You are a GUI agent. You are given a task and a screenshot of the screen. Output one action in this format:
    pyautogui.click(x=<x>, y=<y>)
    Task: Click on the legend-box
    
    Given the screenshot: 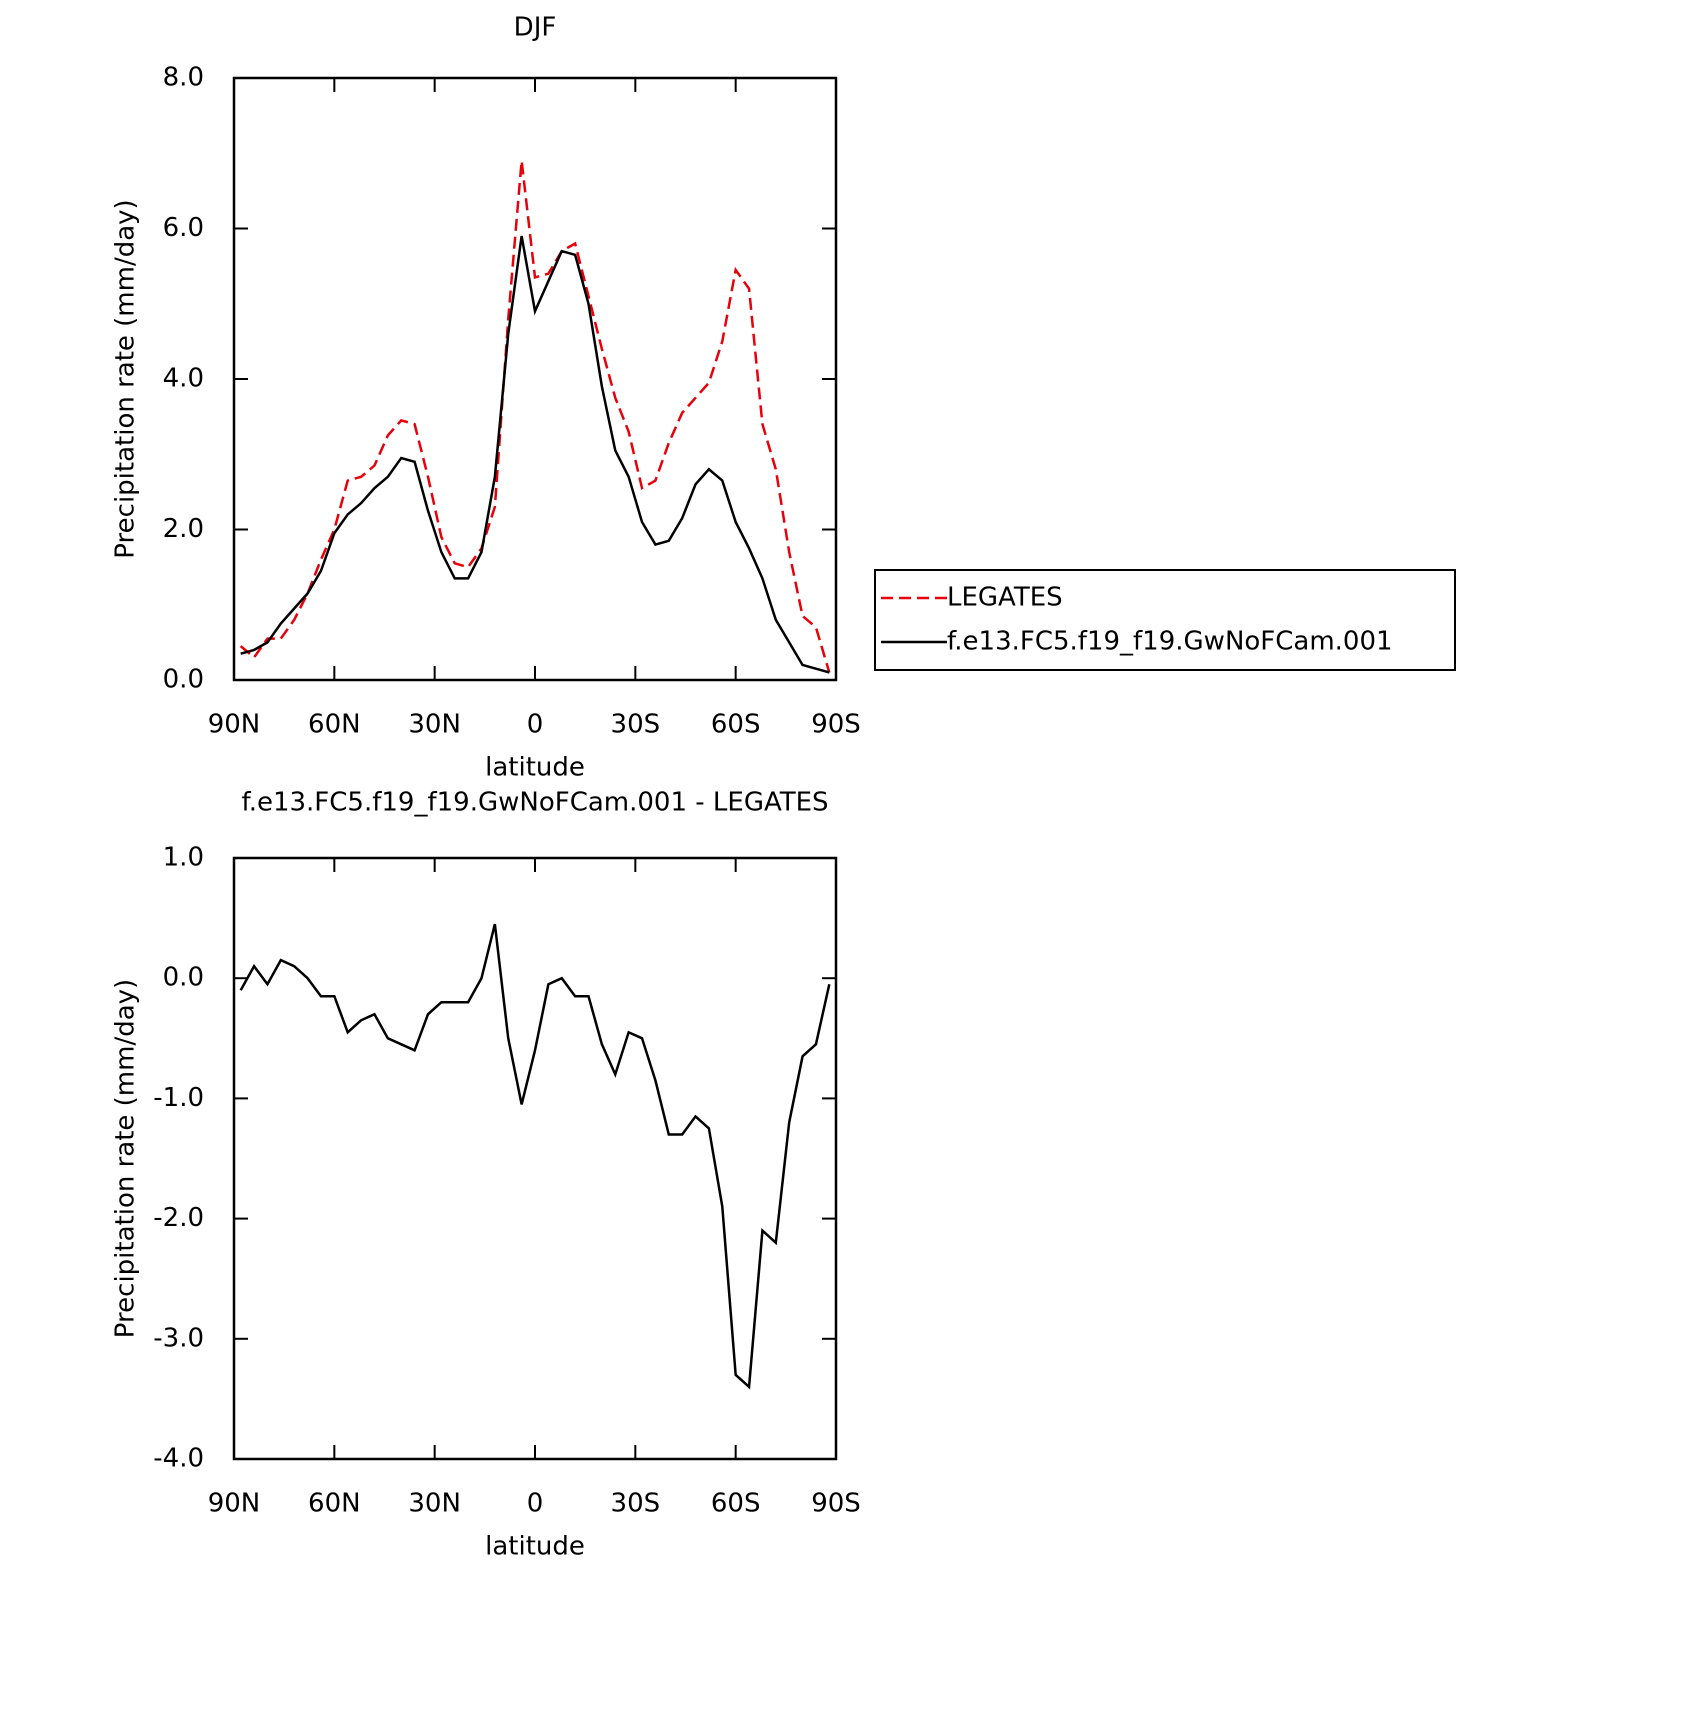 What is the action you would take?
    pyautogui.click(x=1165, y=620)
    